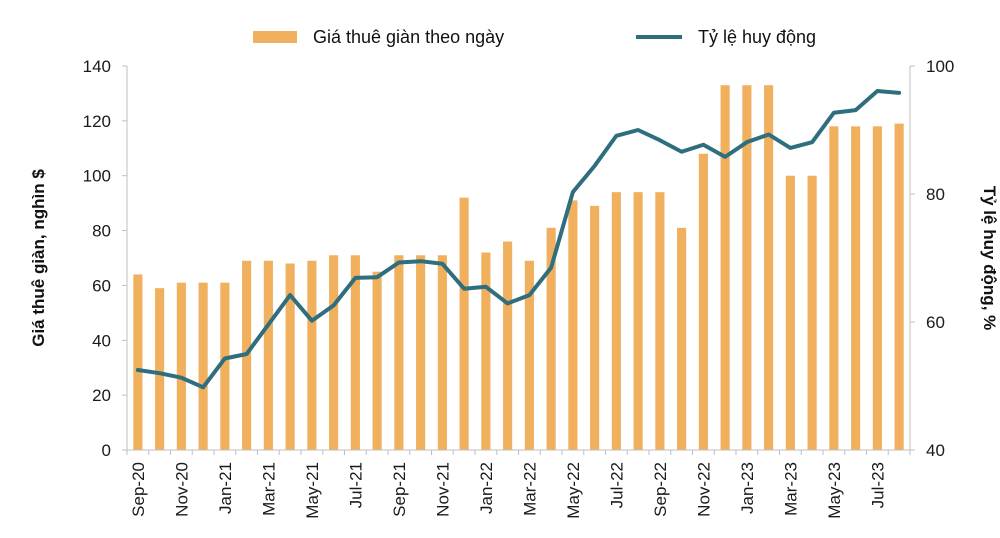 This screenshot has height=538, width=1000. Describe the element at coordinates (275, 37) in the screenshot. I see `legend-swatch-bar` at that location.